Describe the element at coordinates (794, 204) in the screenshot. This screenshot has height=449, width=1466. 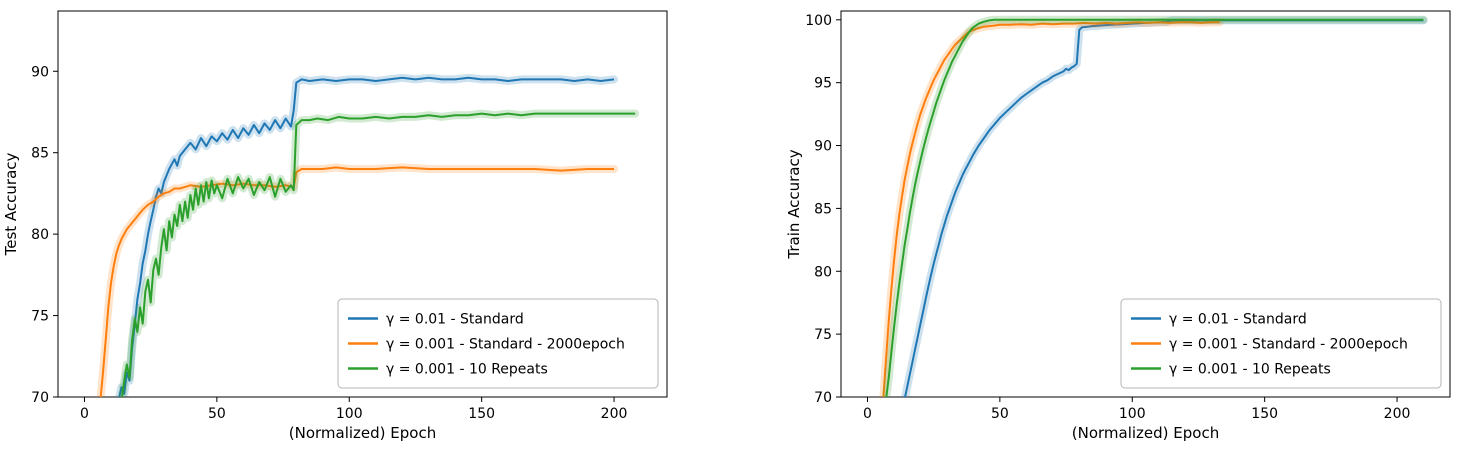
I see `y-axis-label: Train Accuracy` at that location.